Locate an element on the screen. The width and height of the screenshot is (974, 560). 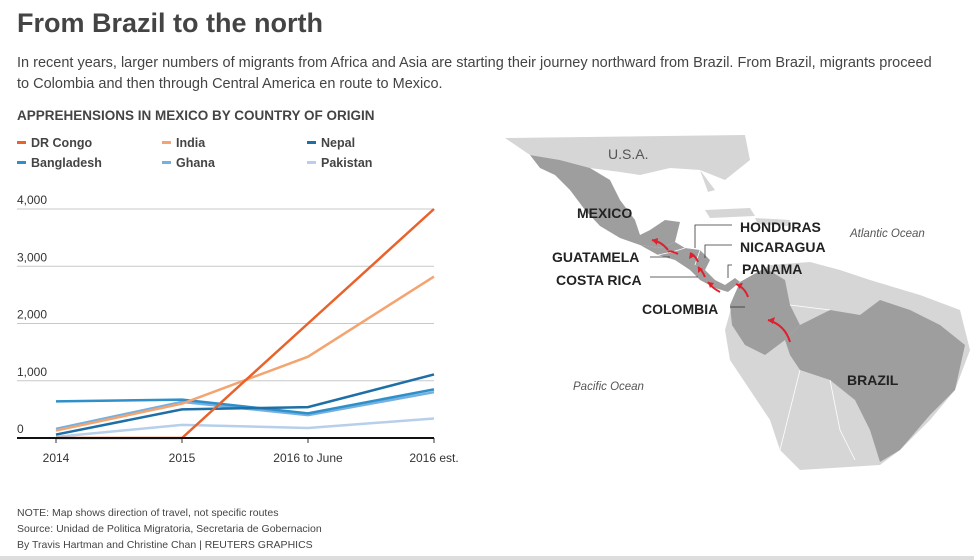
legend-item-india: India is located at coordinates (183, 143).